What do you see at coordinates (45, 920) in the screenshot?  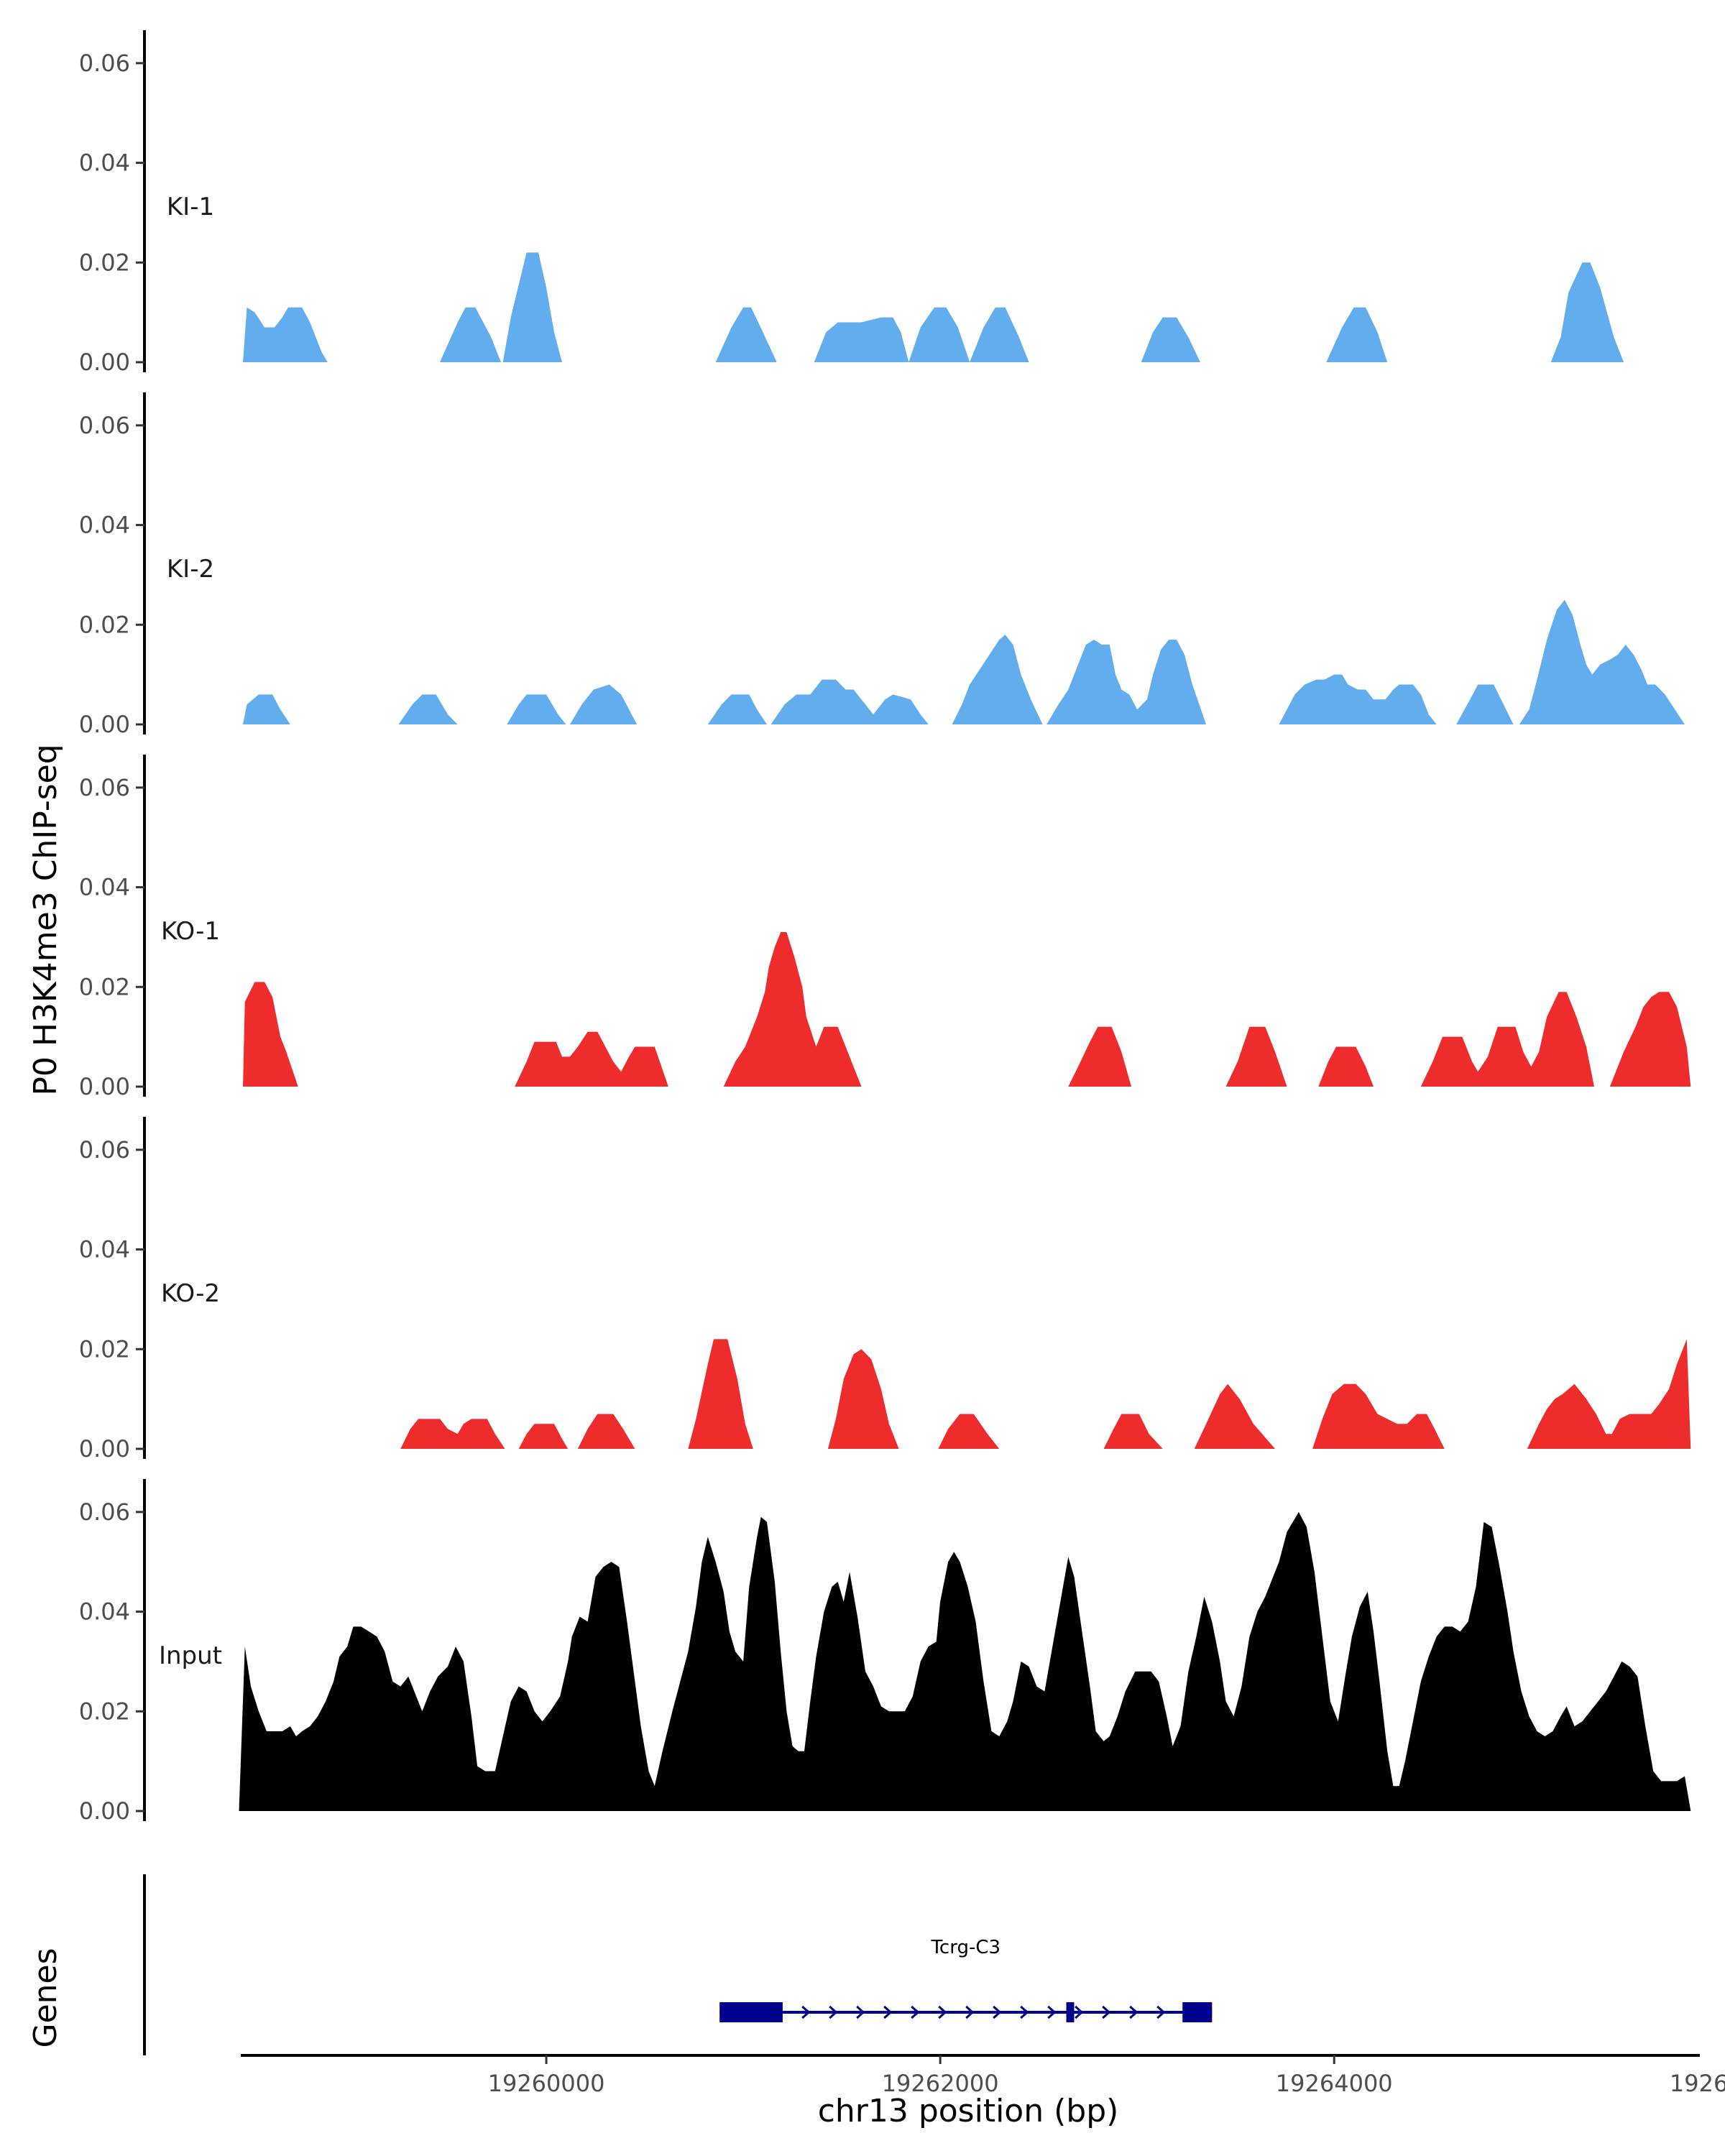 I see `y-axis-title: P0 H3K4me3 ChIP-seq` at bounding box center [45, 920].